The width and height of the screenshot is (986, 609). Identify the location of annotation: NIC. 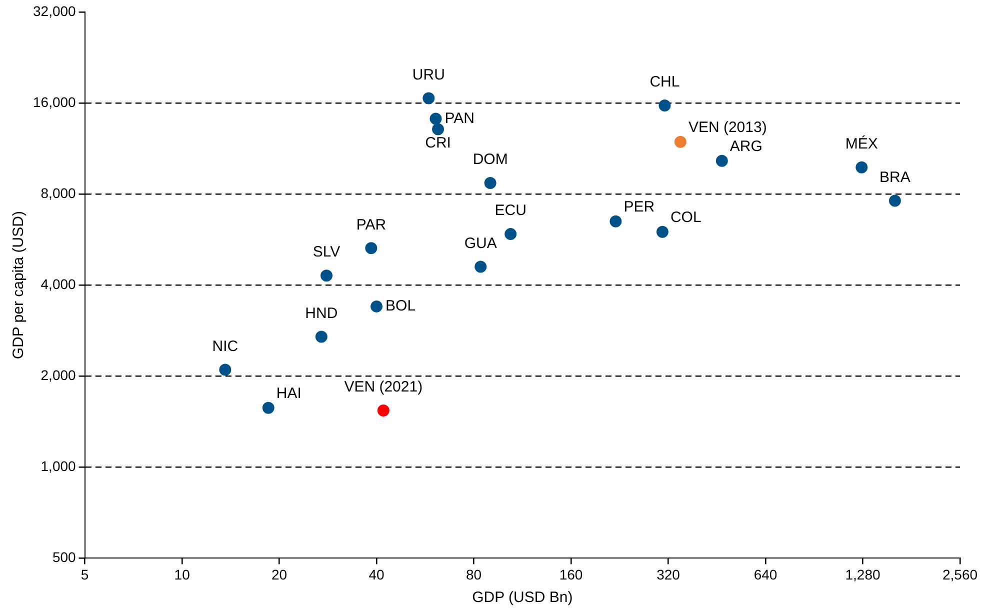
(225, 346).